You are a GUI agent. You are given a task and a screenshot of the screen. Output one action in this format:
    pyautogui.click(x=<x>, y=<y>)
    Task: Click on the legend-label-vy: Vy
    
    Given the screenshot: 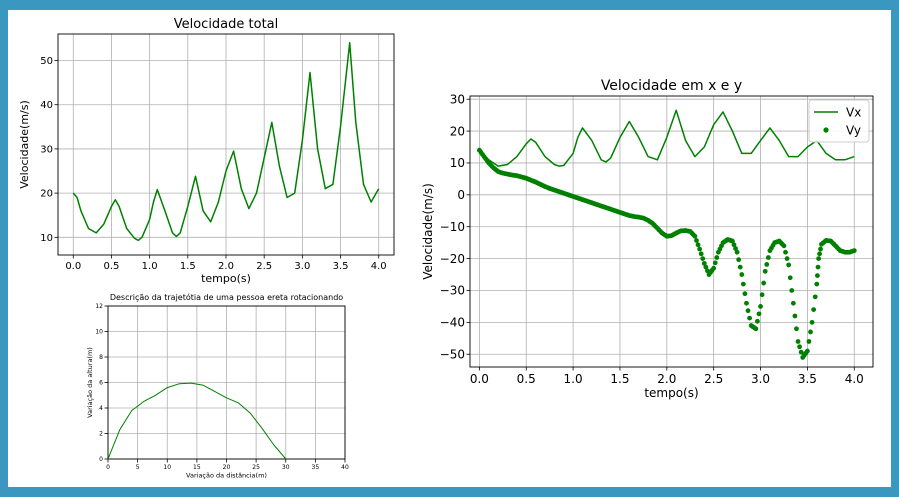 What is the action you would take?
    pyautogui.click(x=853, y=131)
    